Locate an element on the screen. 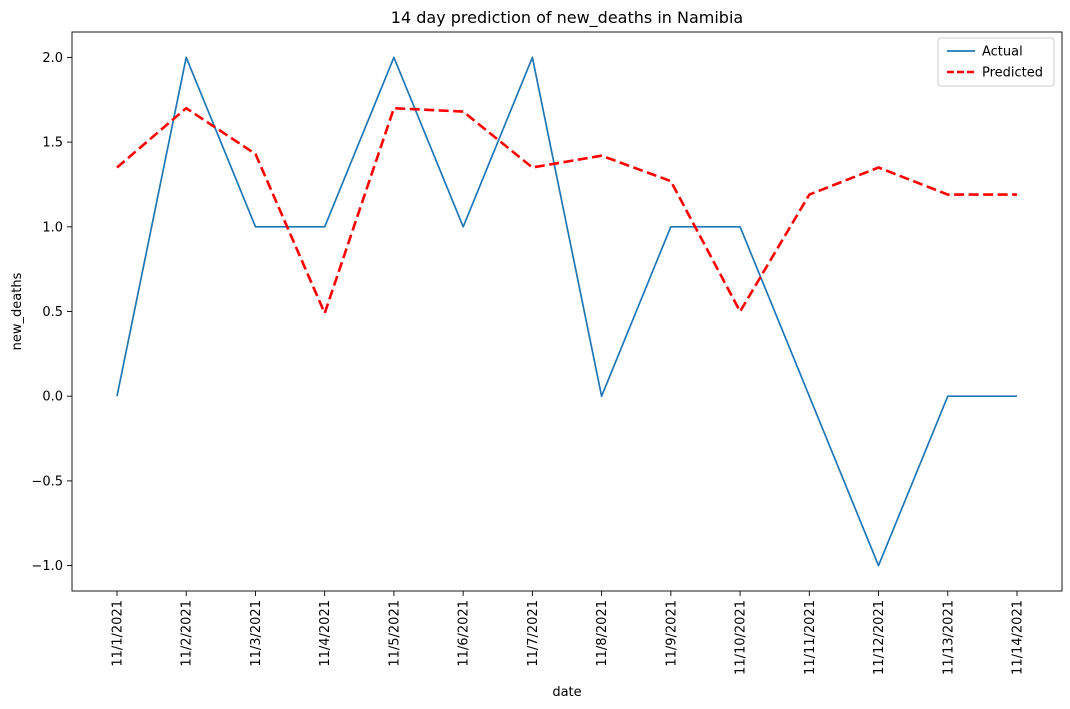 The width and height of the screenshot is (1070, 709). x-tick-label: 11/4/2021 is located at coordinates (325, 633).